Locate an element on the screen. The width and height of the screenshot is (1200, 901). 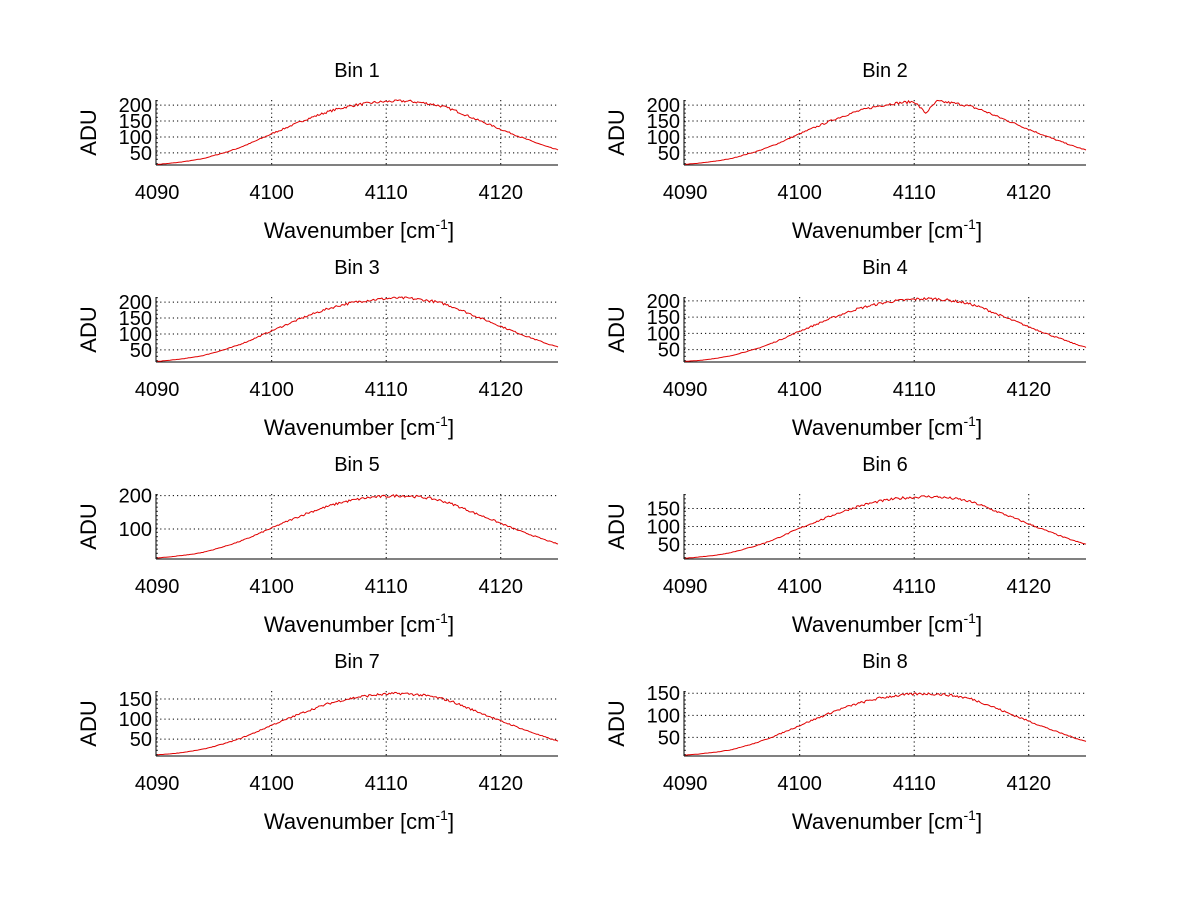
subplot-title: Bin 6 is located at coordinates (885, 465).